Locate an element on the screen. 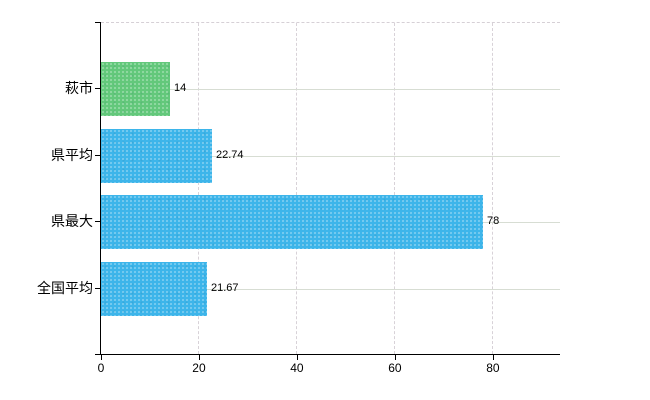 This screenshot has width=650, height=400. x-tick-label: 40 is located at coordinates (297, 368).